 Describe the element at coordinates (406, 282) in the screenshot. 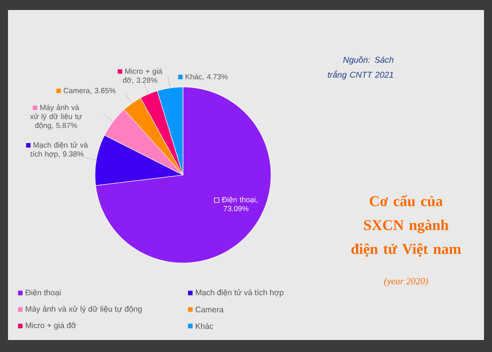

I see `text: (year 2020)` at that location.